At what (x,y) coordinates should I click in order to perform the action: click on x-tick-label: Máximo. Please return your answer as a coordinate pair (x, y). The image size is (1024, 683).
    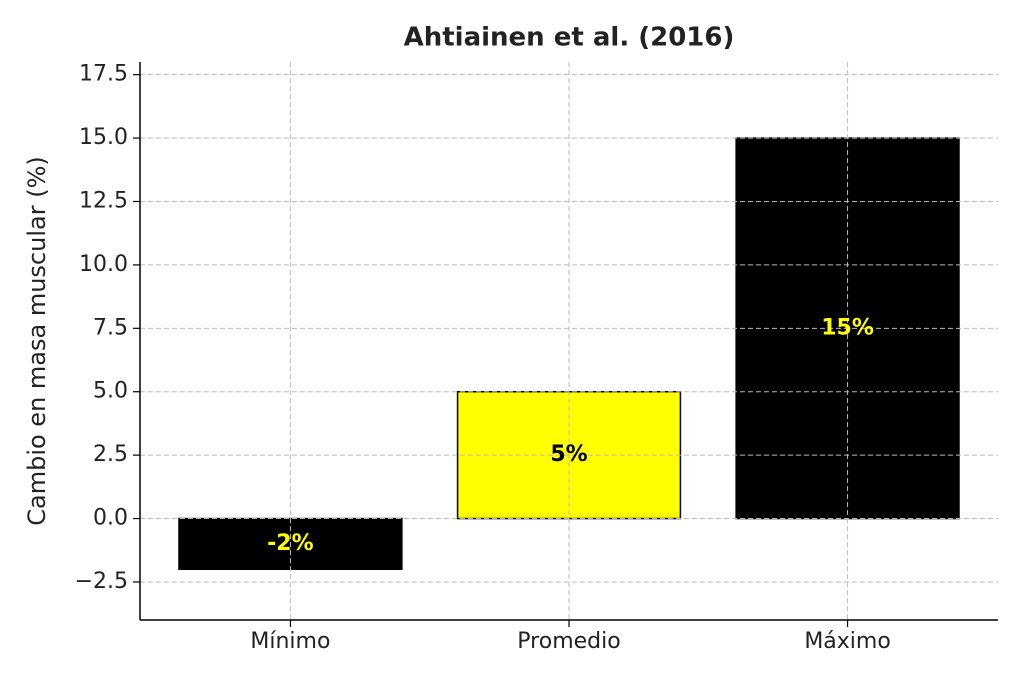
    Looking at the image, I should click on (847, 641).